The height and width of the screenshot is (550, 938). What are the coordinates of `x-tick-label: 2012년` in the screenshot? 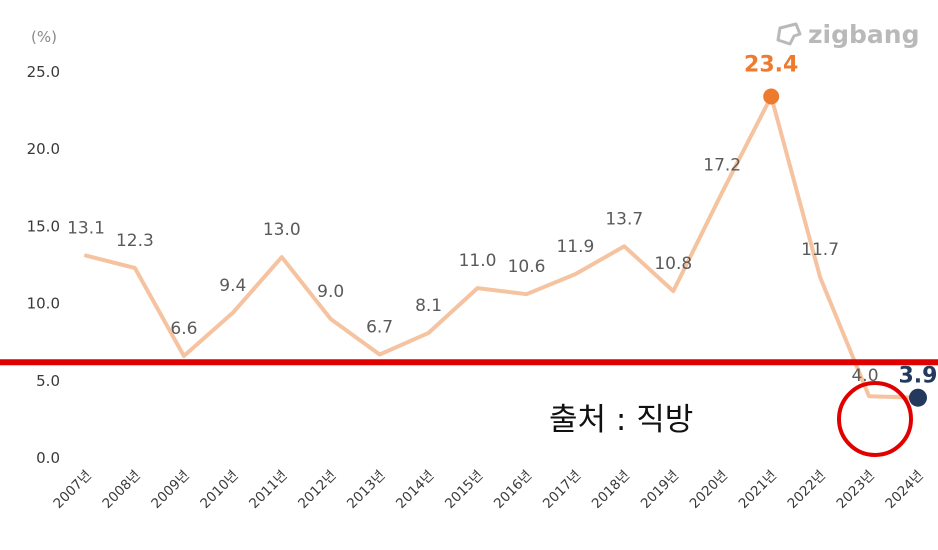 It's located at (317, 490).